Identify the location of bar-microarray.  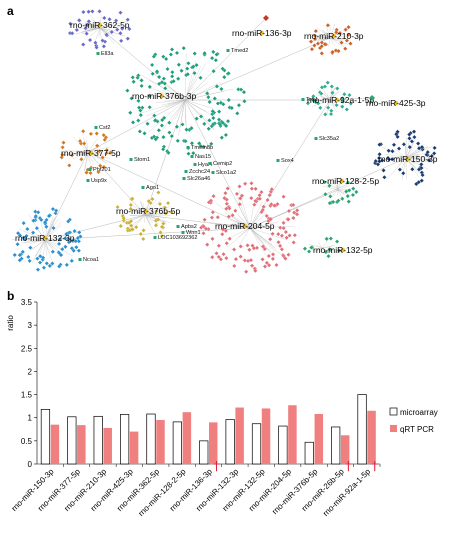
(177, 443).